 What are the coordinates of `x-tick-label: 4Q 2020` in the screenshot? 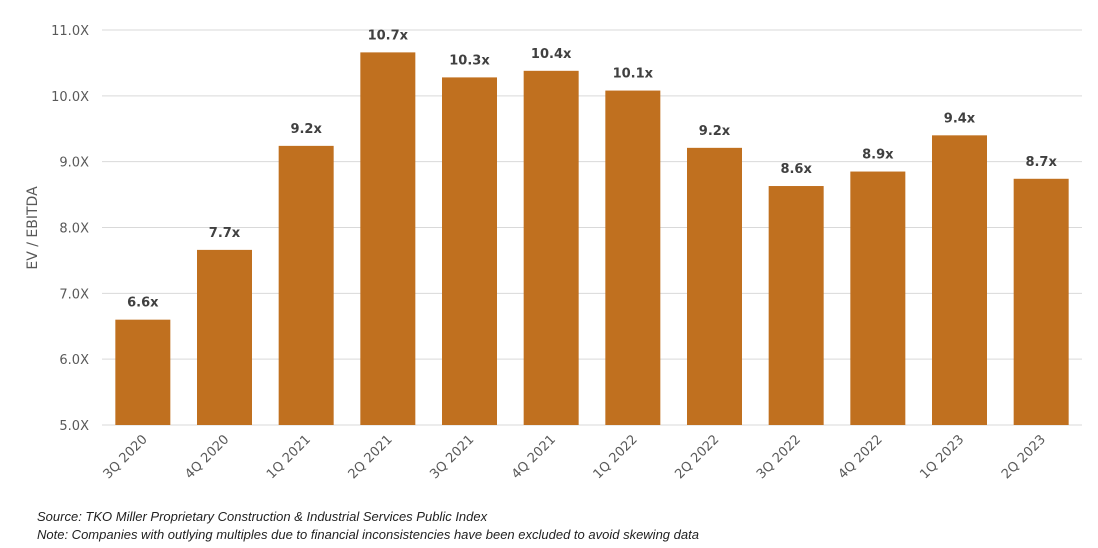 It's located at (207, 457).